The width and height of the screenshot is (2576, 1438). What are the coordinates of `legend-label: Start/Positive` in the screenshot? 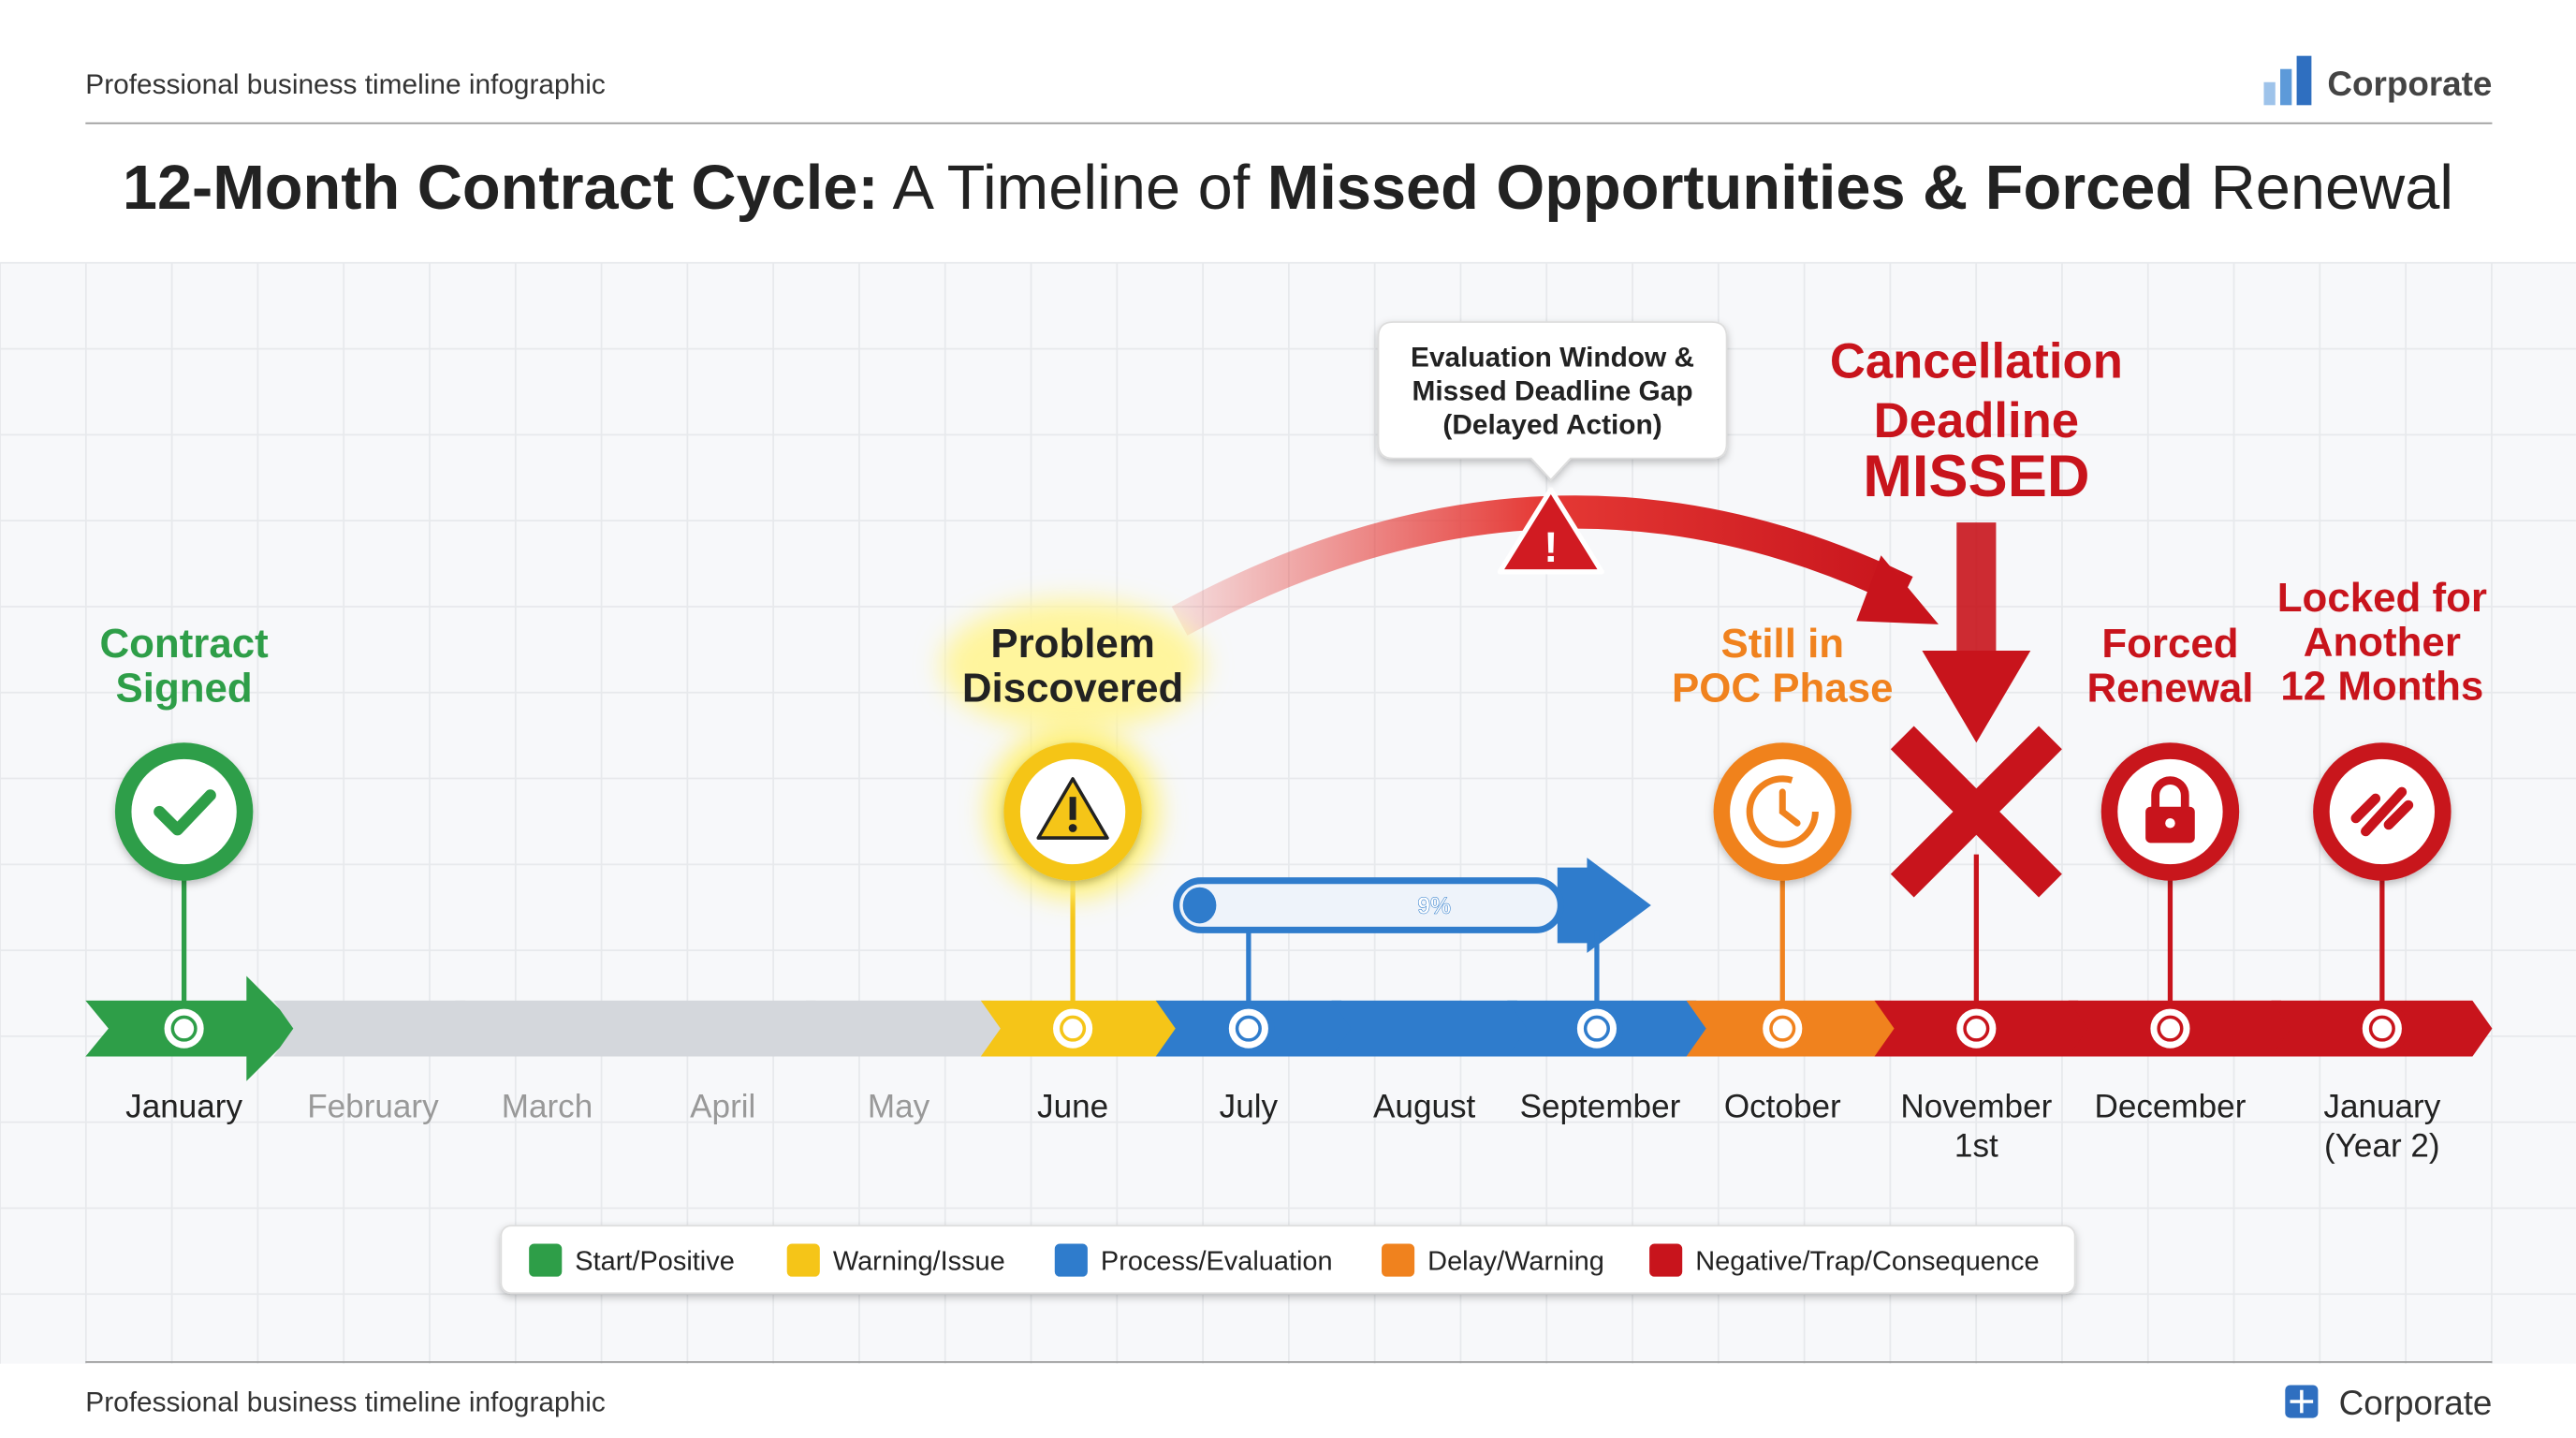 It's located at (654, 1262).